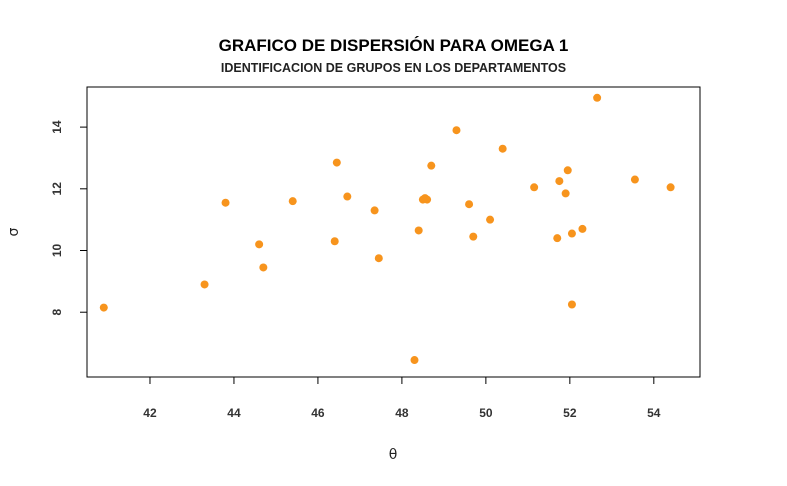 This screenshot has width=787, height=486. What do you see at coordinates (68, 218) in the screenshot?
I see `y-axis: 8 10 12 14` at bounding box center [68, 218].